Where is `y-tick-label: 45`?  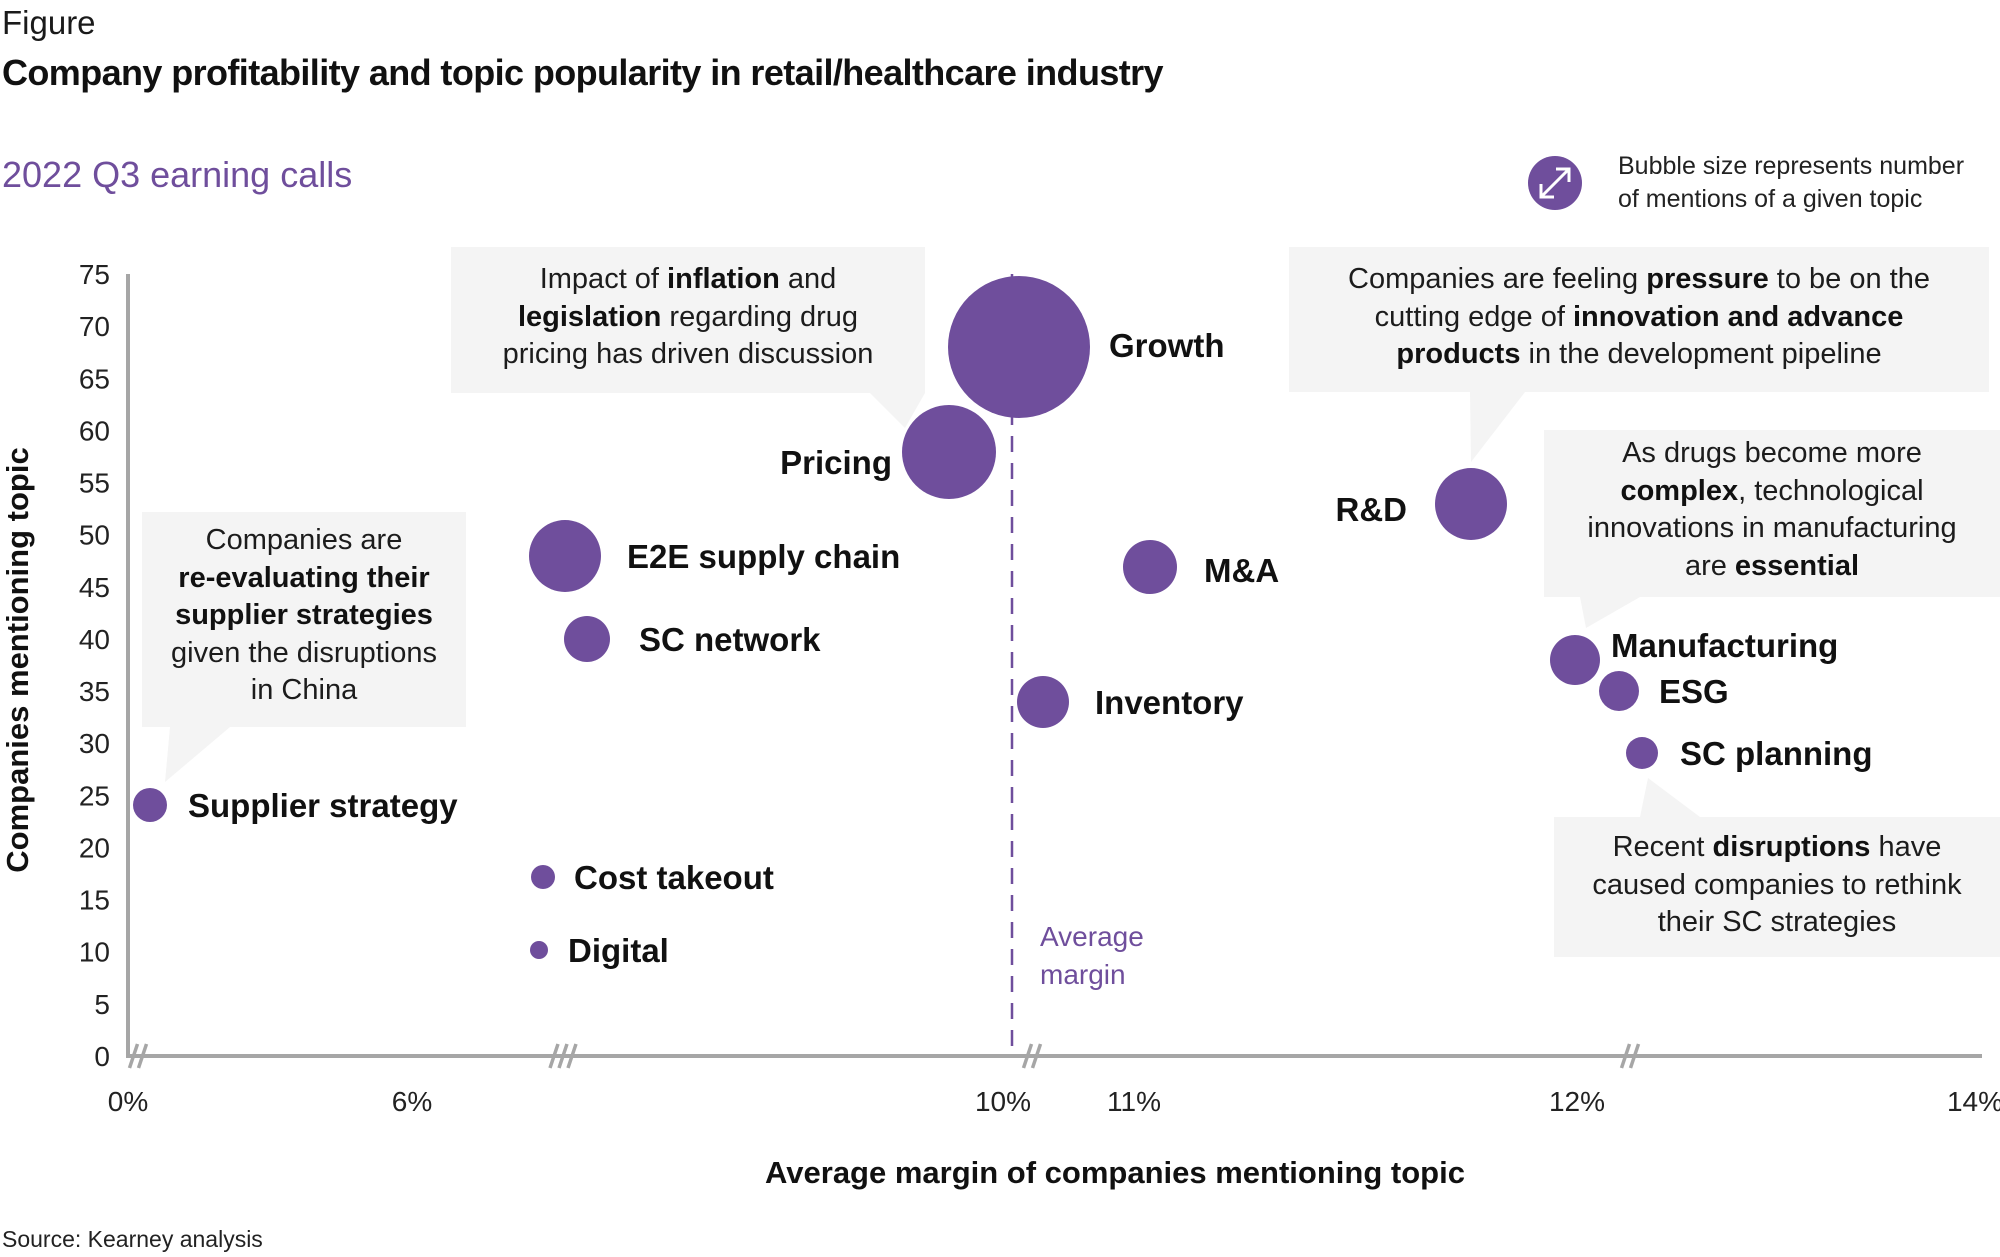
y-tick-label: 45 is located at coordinates (94, 587).